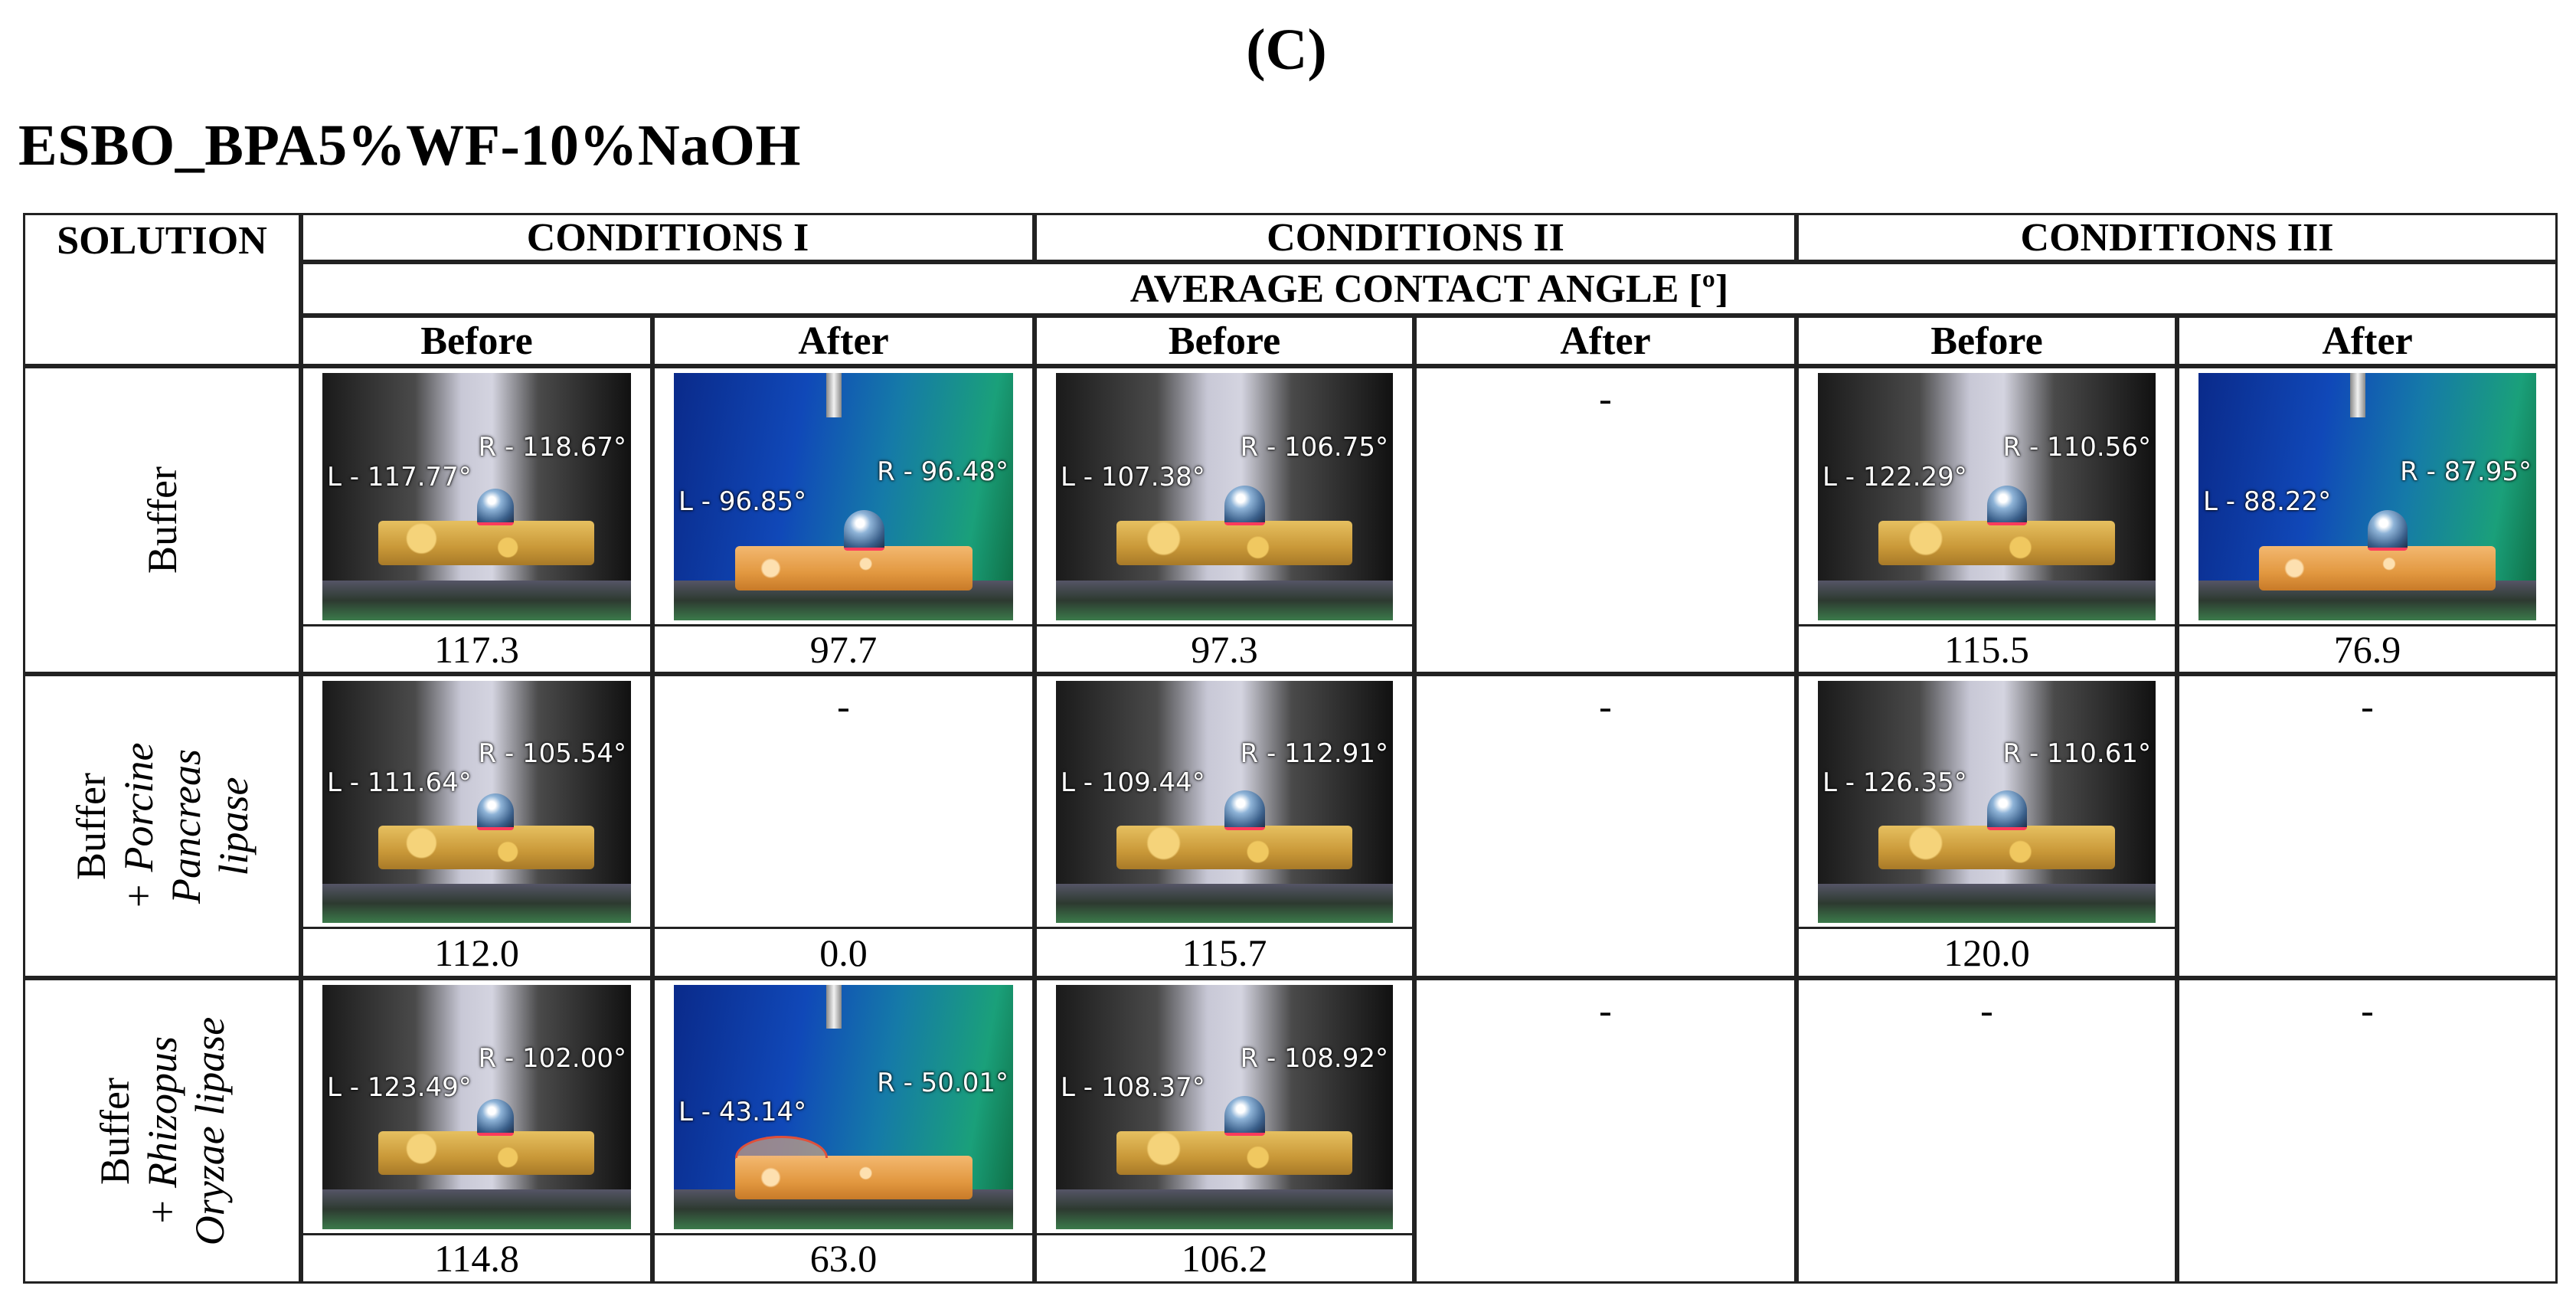 This screenshot has height=1302, width=2576. I want to click on contact-angle-photo: L - 109.44° R - 112.91°, so click(1224, 801).